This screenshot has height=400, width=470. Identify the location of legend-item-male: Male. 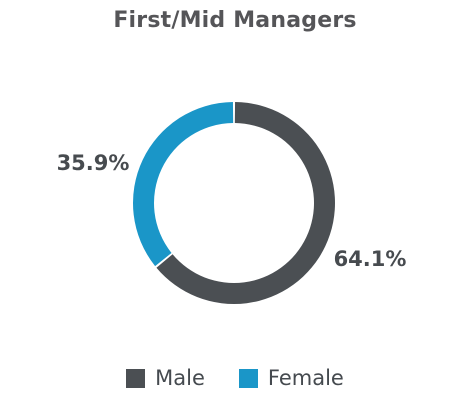
(165, 378).